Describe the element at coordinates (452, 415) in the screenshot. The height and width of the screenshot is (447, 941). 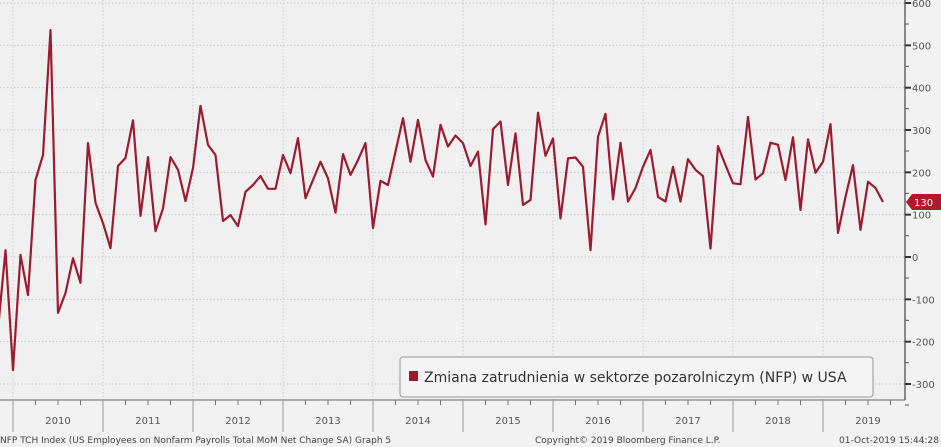
I see `x-axis: 2010 2011 2012 2013 2014 2015 2016 2017 2018 2019` at that location.